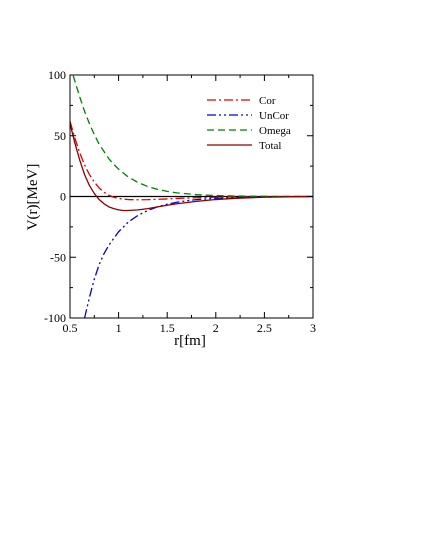 Image resolution: width=425 pixels, height=550 pixels. What do you see at coordinates (58, 257) in the screenshot?
I see `y-tick-label: -50` at bounding box center [58, 257].